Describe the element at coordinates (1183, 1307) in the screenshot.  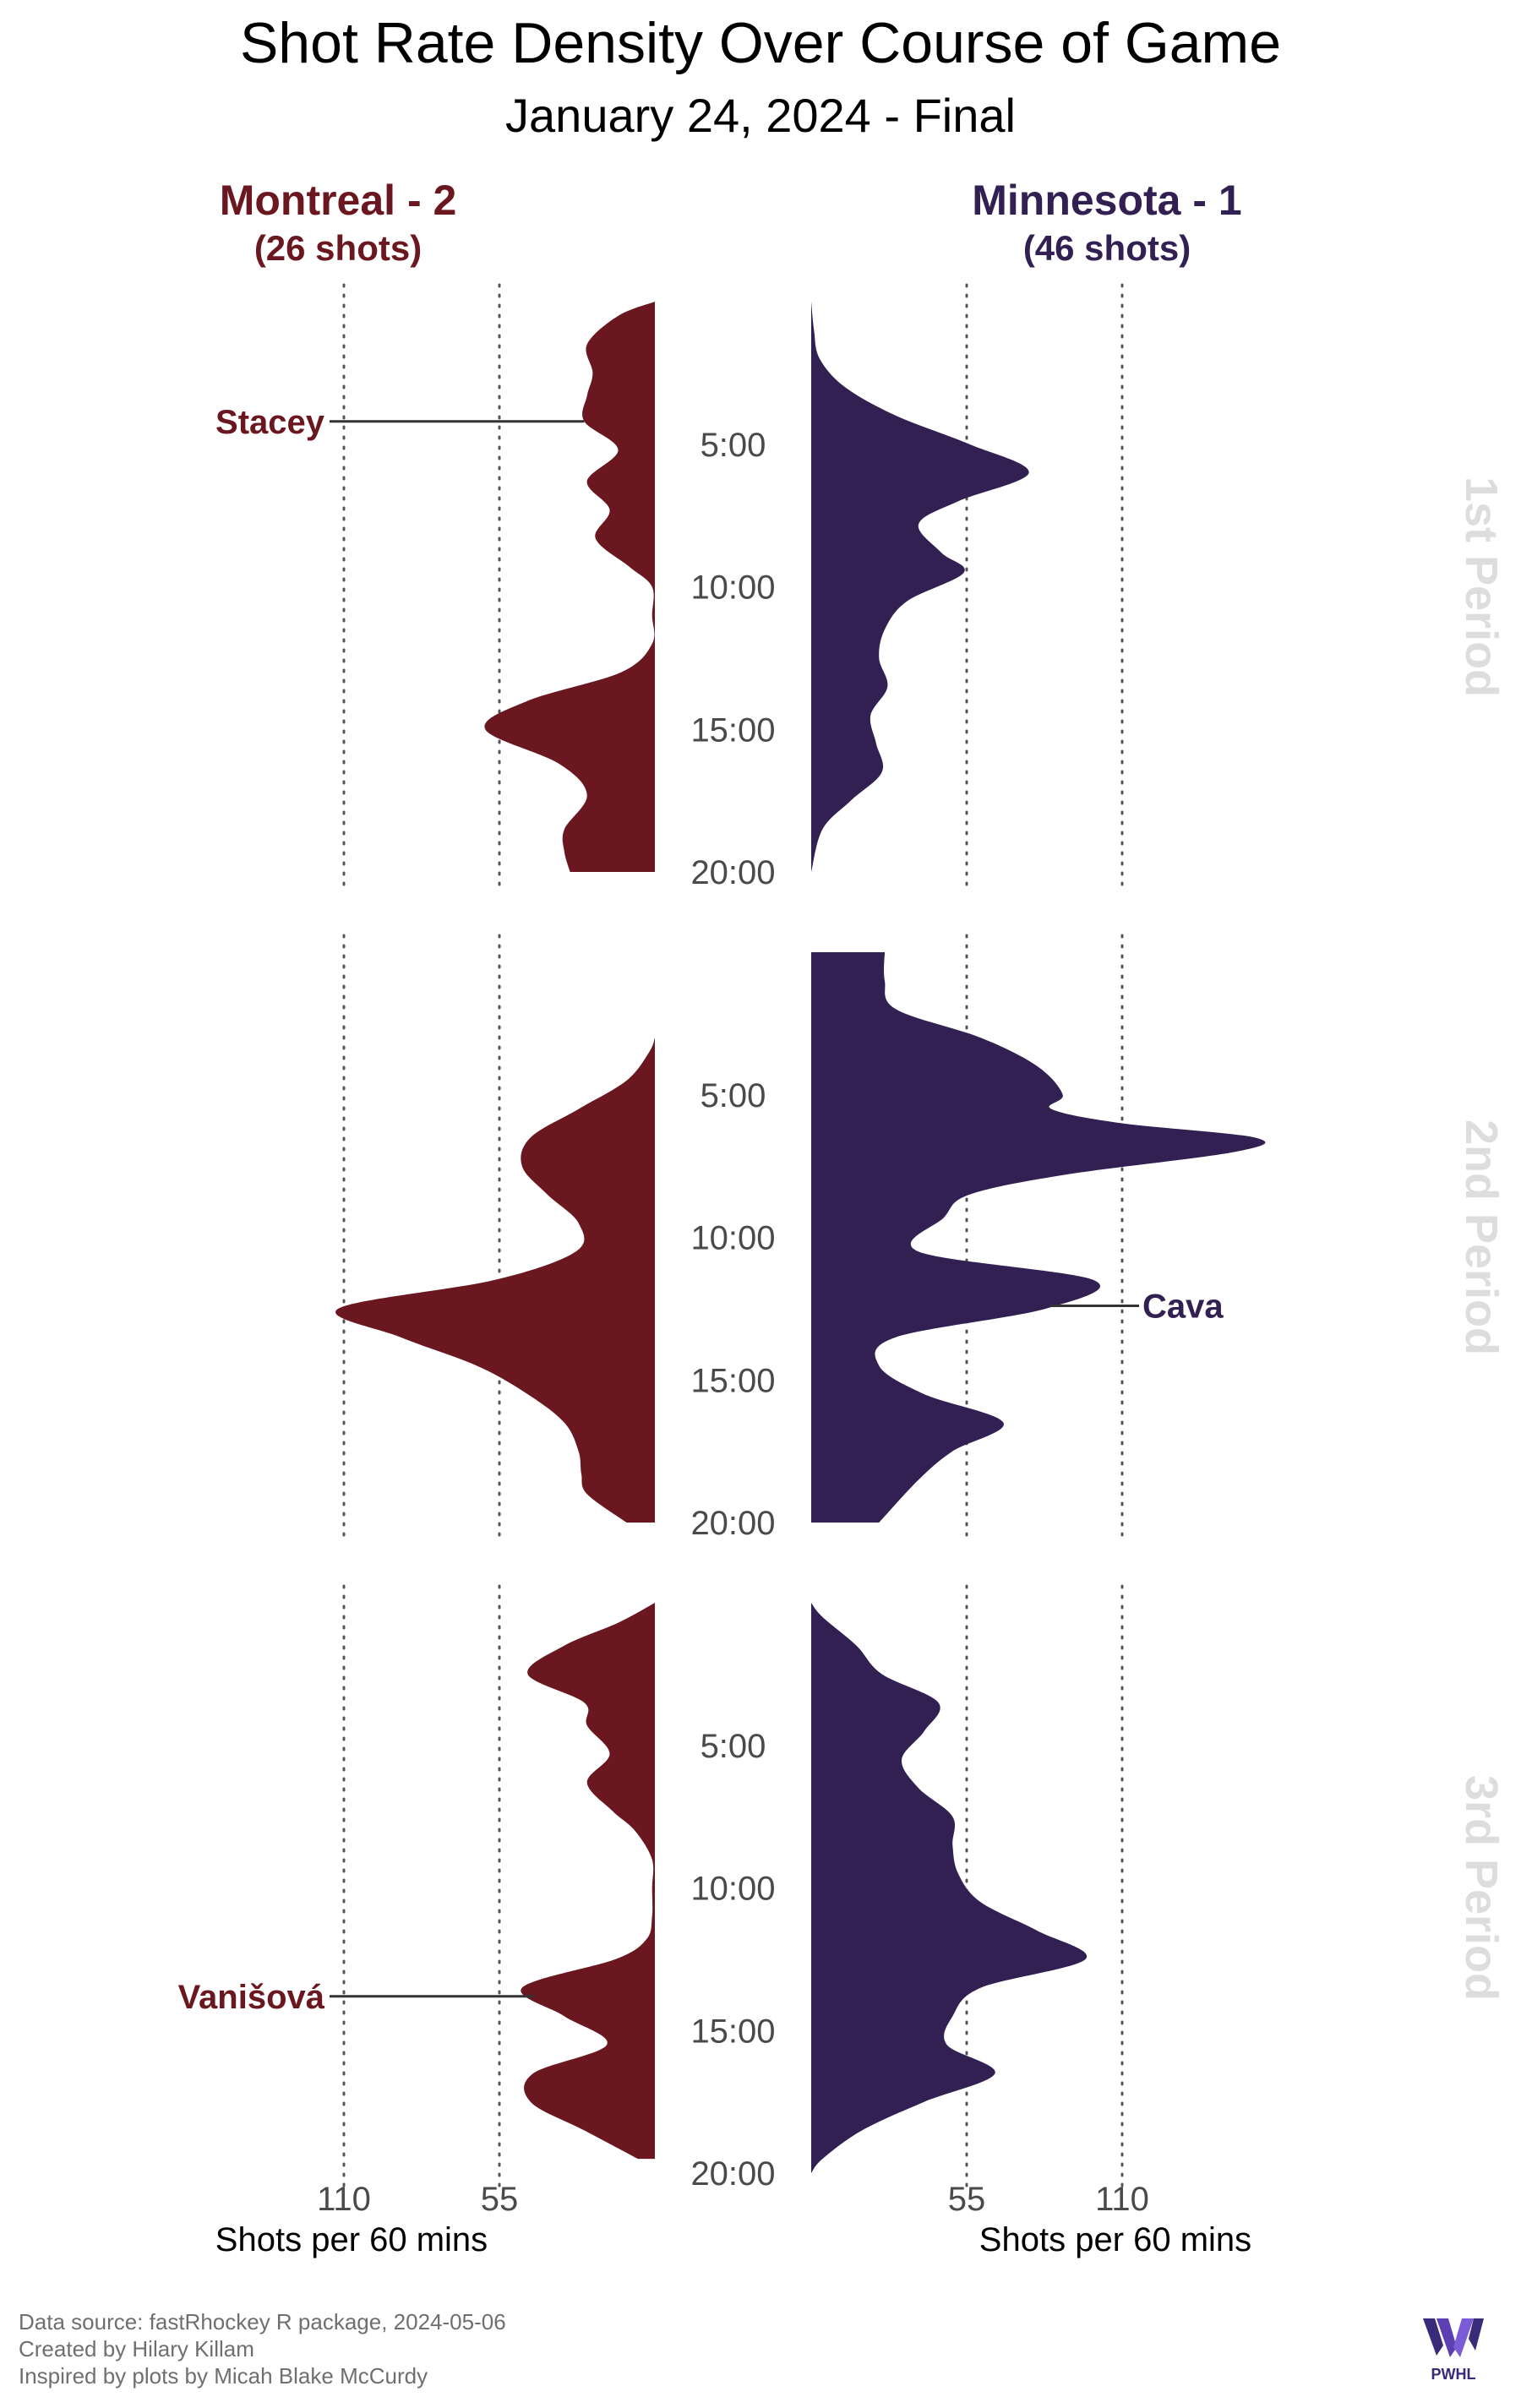
I see `goal-annotation-cava-label: Cava` at that location.